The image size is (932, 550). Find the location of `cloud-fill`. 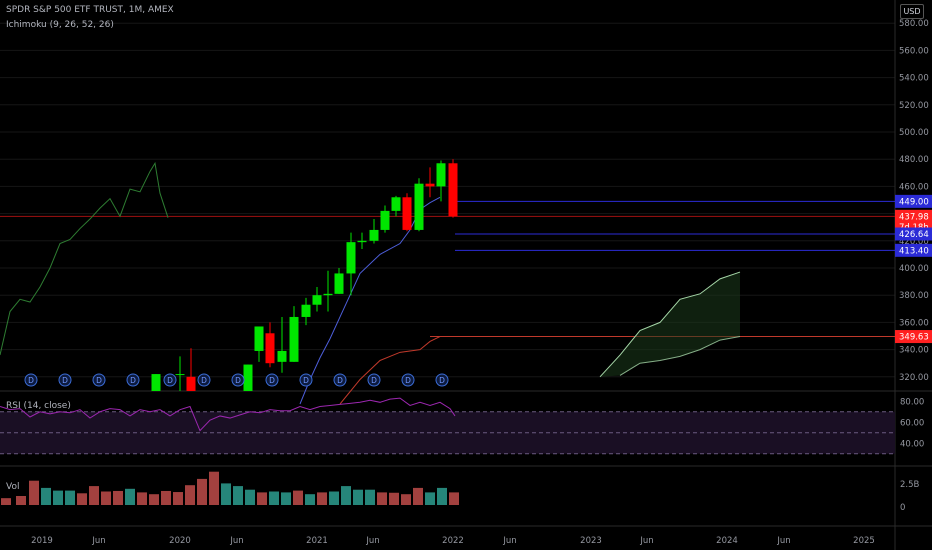

cloud-fill is located at coordinates (670, 324).